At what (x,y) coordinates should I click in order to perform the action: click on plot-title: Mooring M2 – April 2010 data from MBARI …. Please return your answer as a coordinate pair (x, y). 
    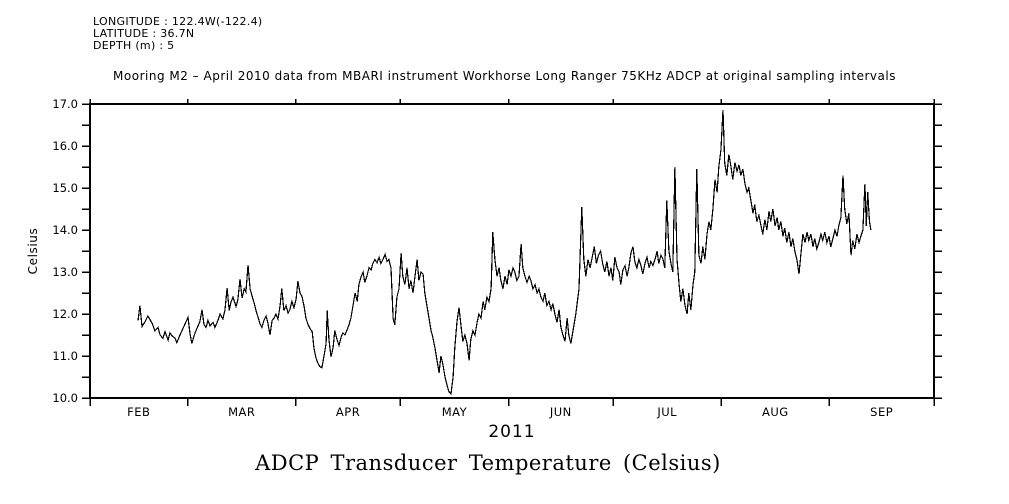
    Looking at the image, I should click on (504, 76).